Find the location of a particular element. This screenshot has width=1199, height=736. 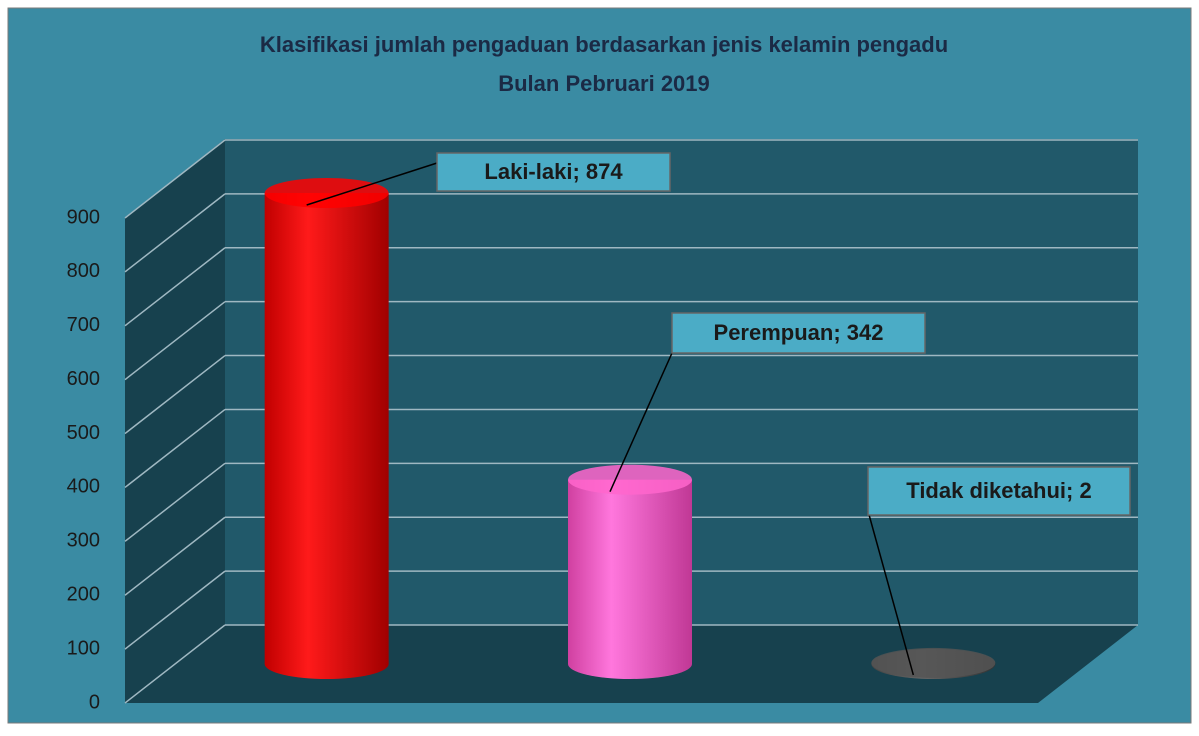

y-tick-label: 400 is located at coordinates (83, 487).